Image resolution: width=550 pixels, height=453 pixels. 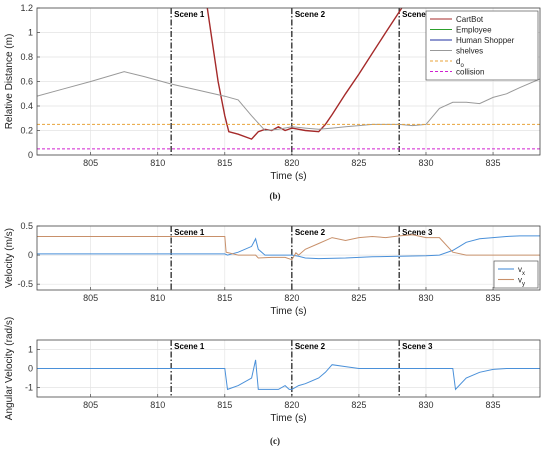 I want to click on distance-legend-entry: Employee, so click(x=474, y=30).